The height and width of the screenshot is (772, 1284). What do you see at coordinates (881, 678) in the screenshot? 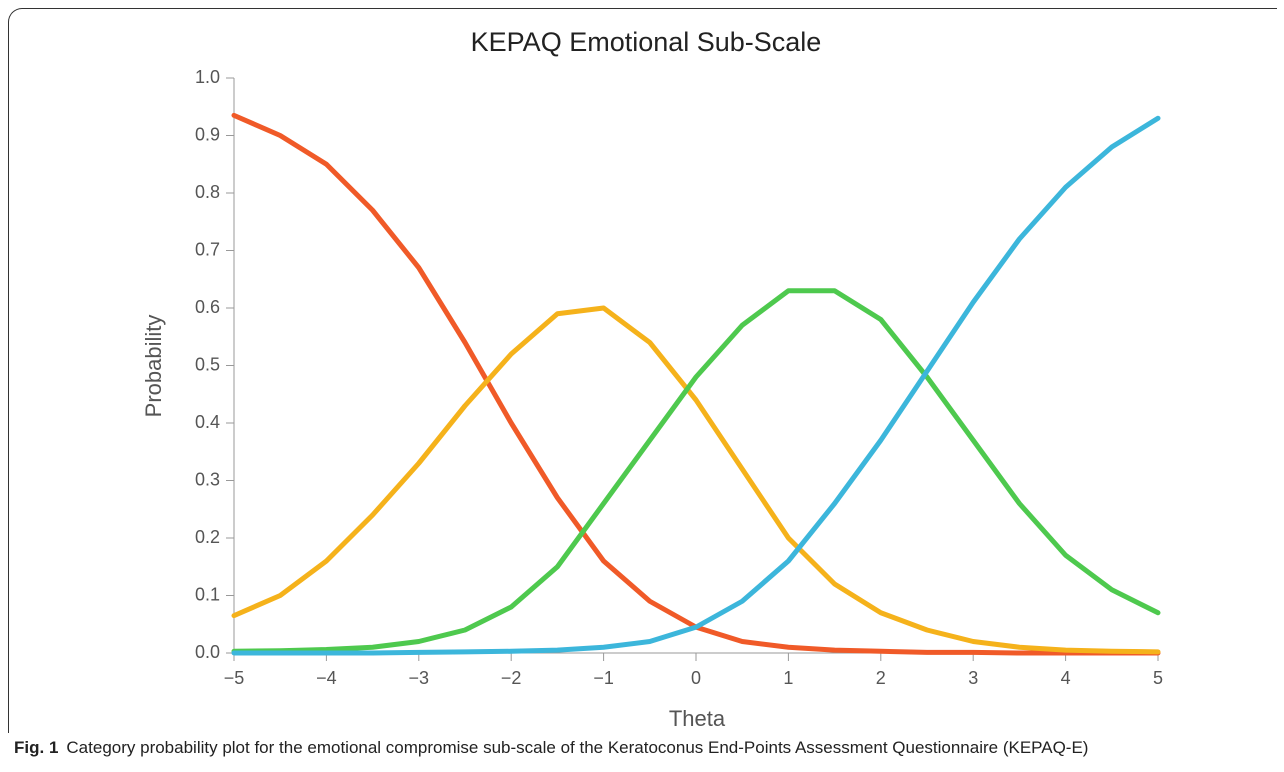
I see `x-tick-label: 2` at bounding box center [881, 678].